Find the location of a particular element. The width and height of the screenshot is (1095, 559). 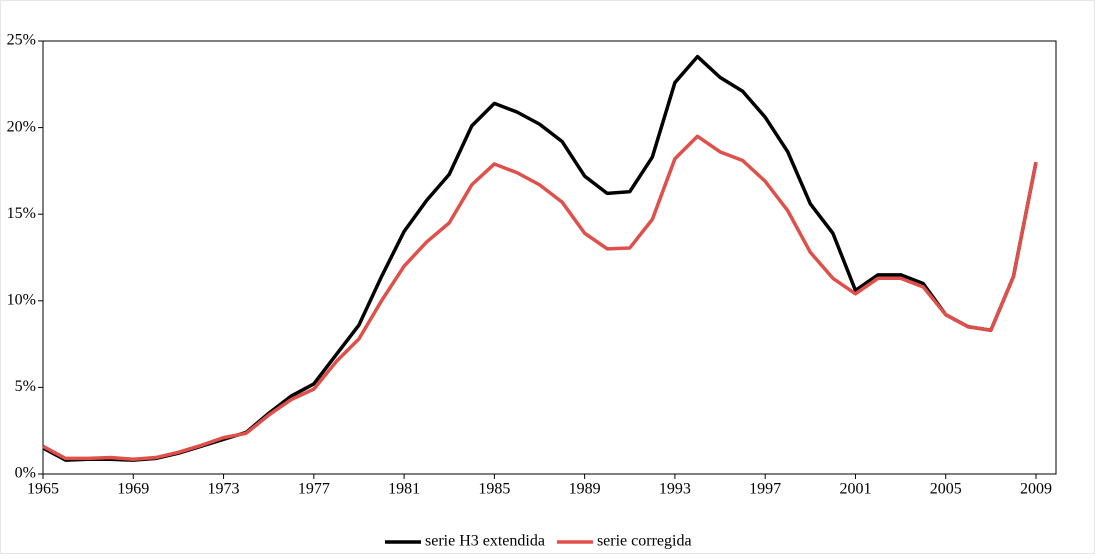

legend-label: serie corregida is located at coordinates (644, 541).